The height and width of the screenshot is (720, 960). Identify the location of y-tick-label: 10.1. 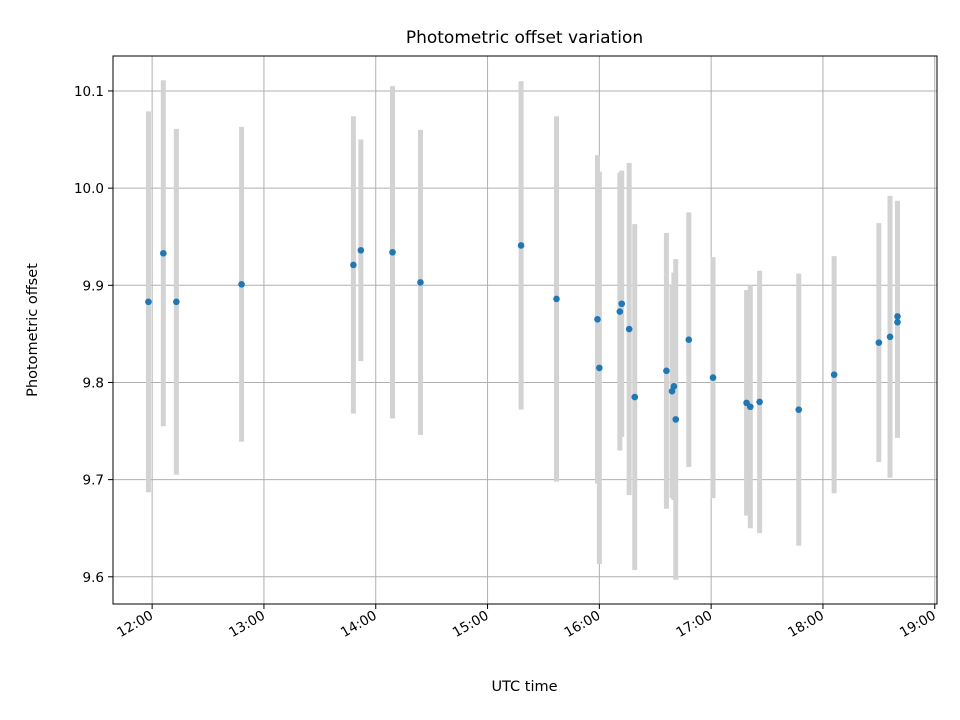
(89, 92).